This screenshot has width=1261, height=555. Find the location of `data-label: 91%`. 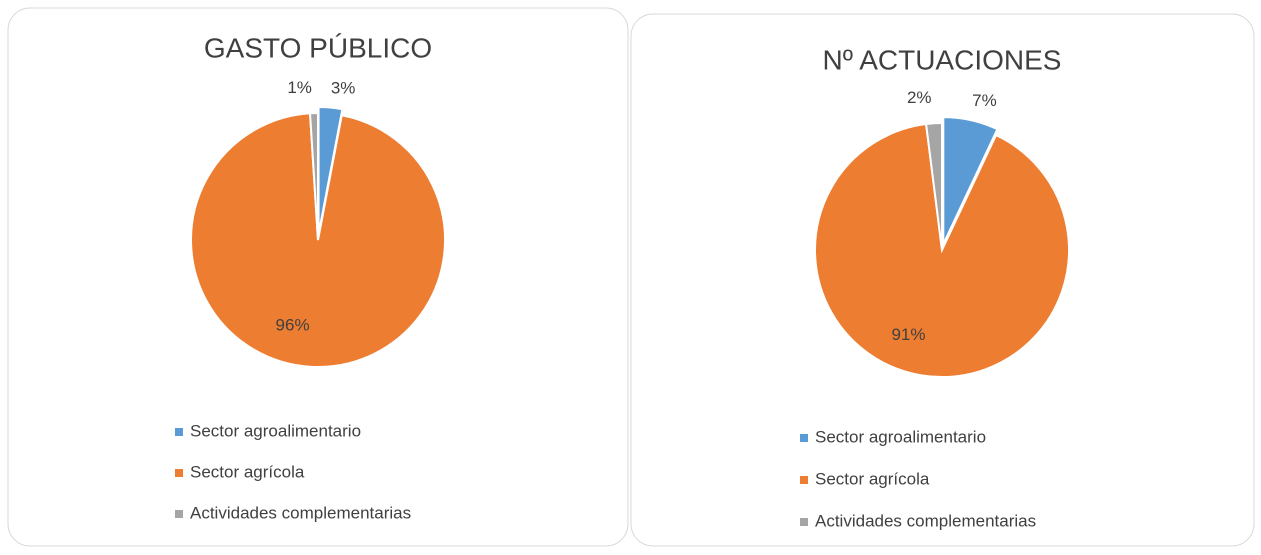

data-label: 91% is located at coordinates (908, 334).